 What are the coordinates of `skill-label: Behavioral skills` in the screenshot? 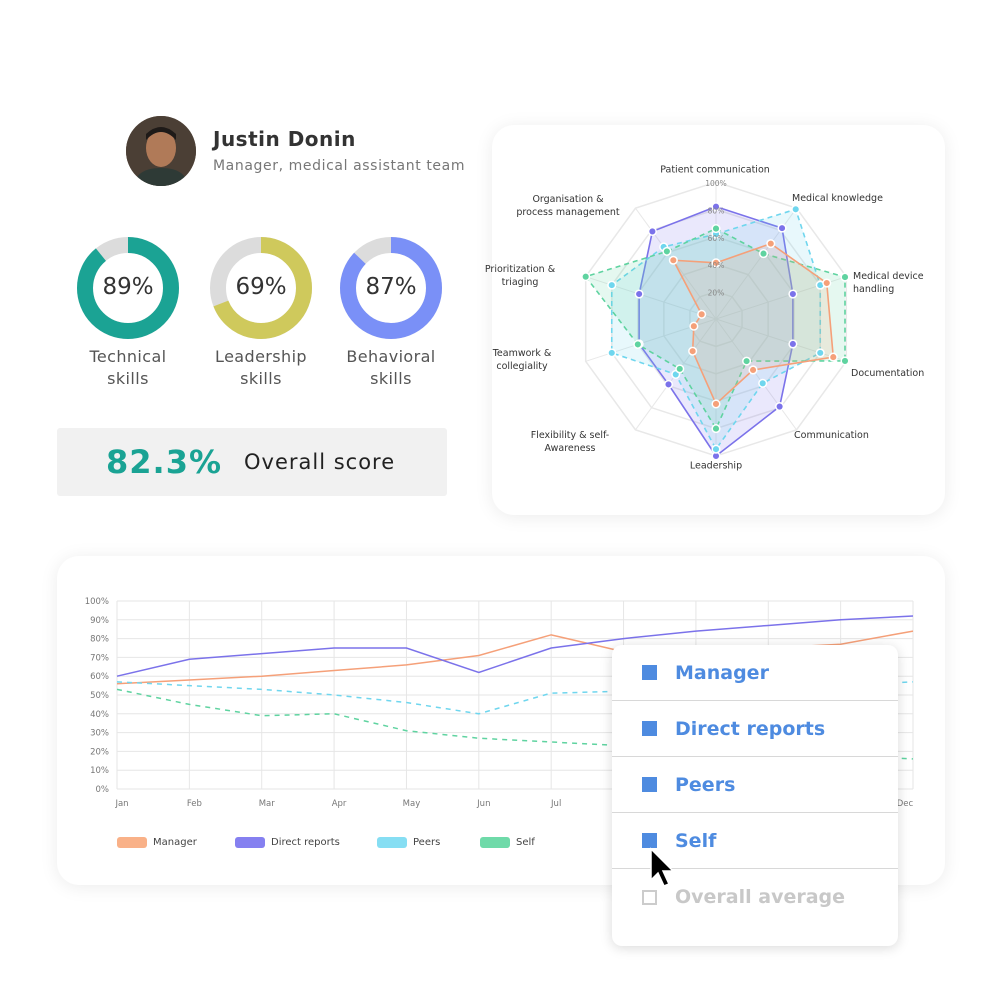 It's located at (391, 368).